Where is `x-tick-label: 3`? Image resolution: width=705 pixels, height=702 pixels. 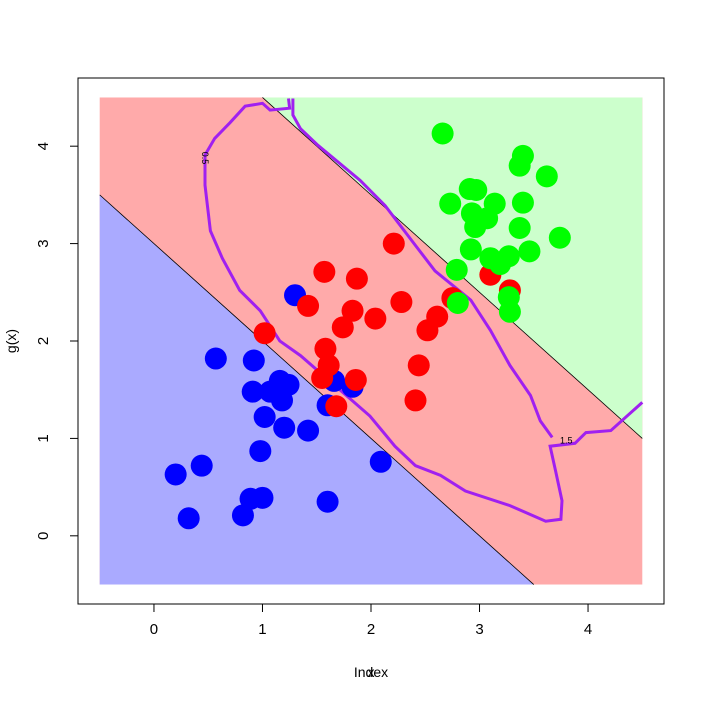 x-tick-label: 3 is located at coordinates (479, 629).